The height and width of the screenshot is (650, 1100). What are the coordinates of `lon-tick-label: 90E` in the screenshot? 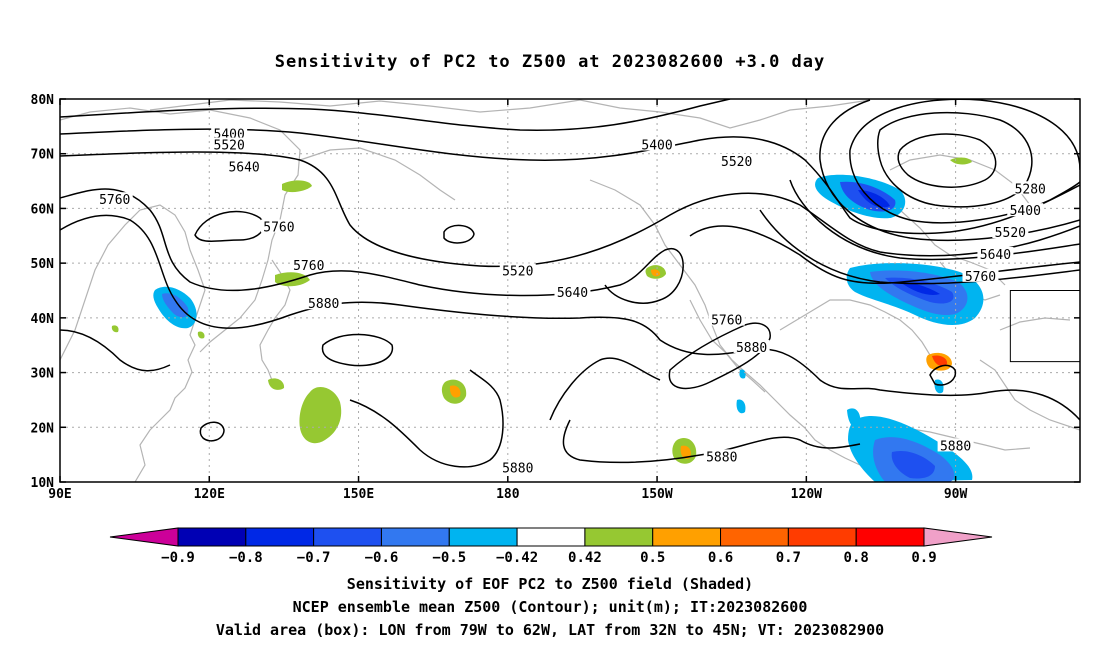 It's located at (59, 494).